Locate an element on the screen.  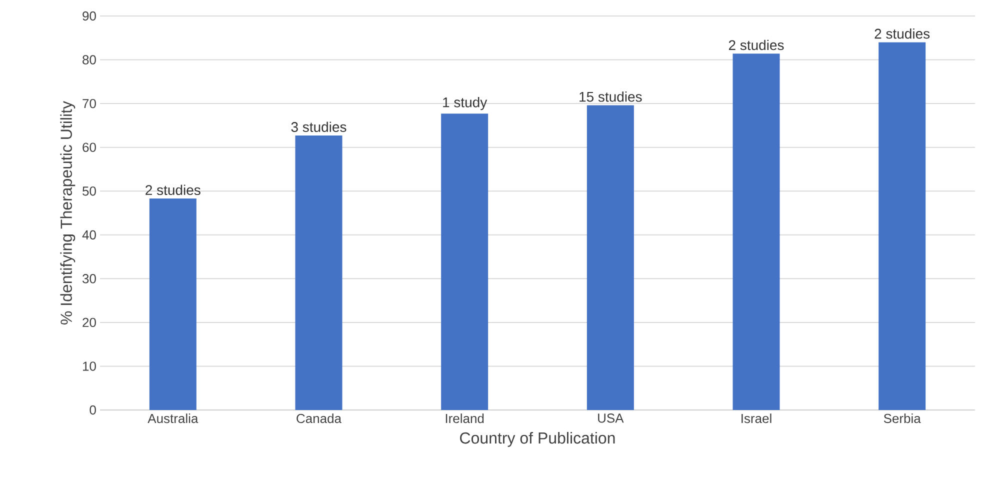
x-tick-label: Australia is located at coordinates (173, 419).